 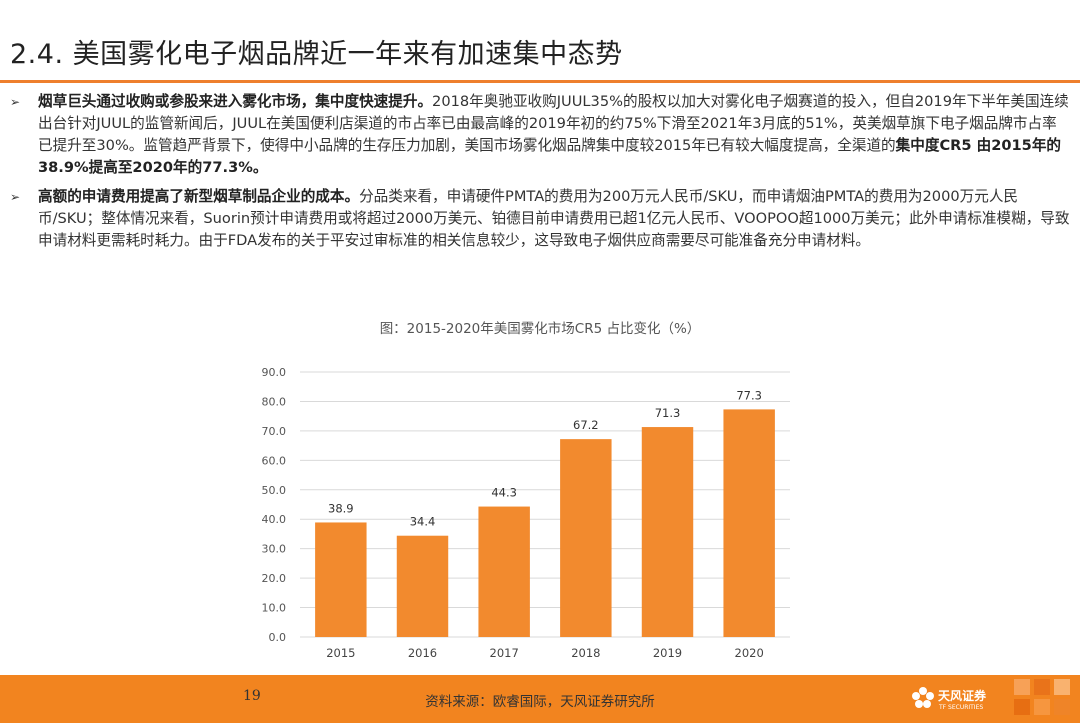 What do you see at coordinates (1042, 697) in the screenshot?
I see `decorative-squares` at bounding box center [1042, 697].